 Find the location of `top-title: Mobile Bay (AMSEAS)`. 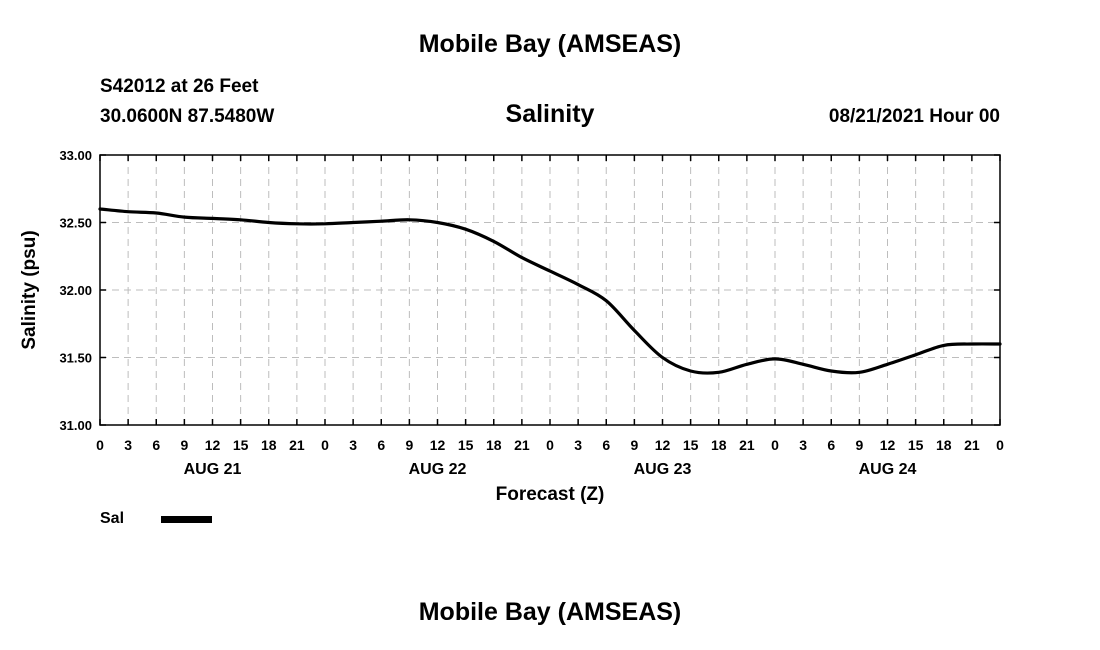

top-title: Mobile Bay (AMSEAS) is located at coordinates (550, 44).